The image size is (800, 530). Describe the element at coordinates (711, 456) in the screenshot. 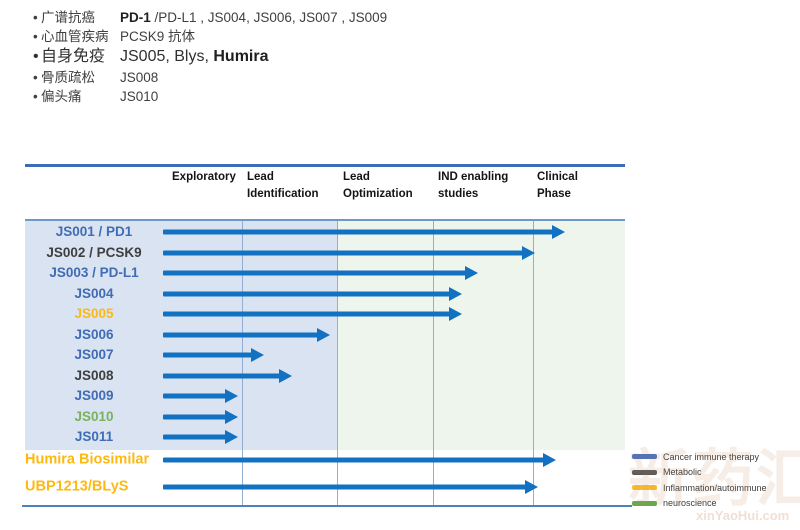

I see `legend-label: Cancer immune therapy` at that location.